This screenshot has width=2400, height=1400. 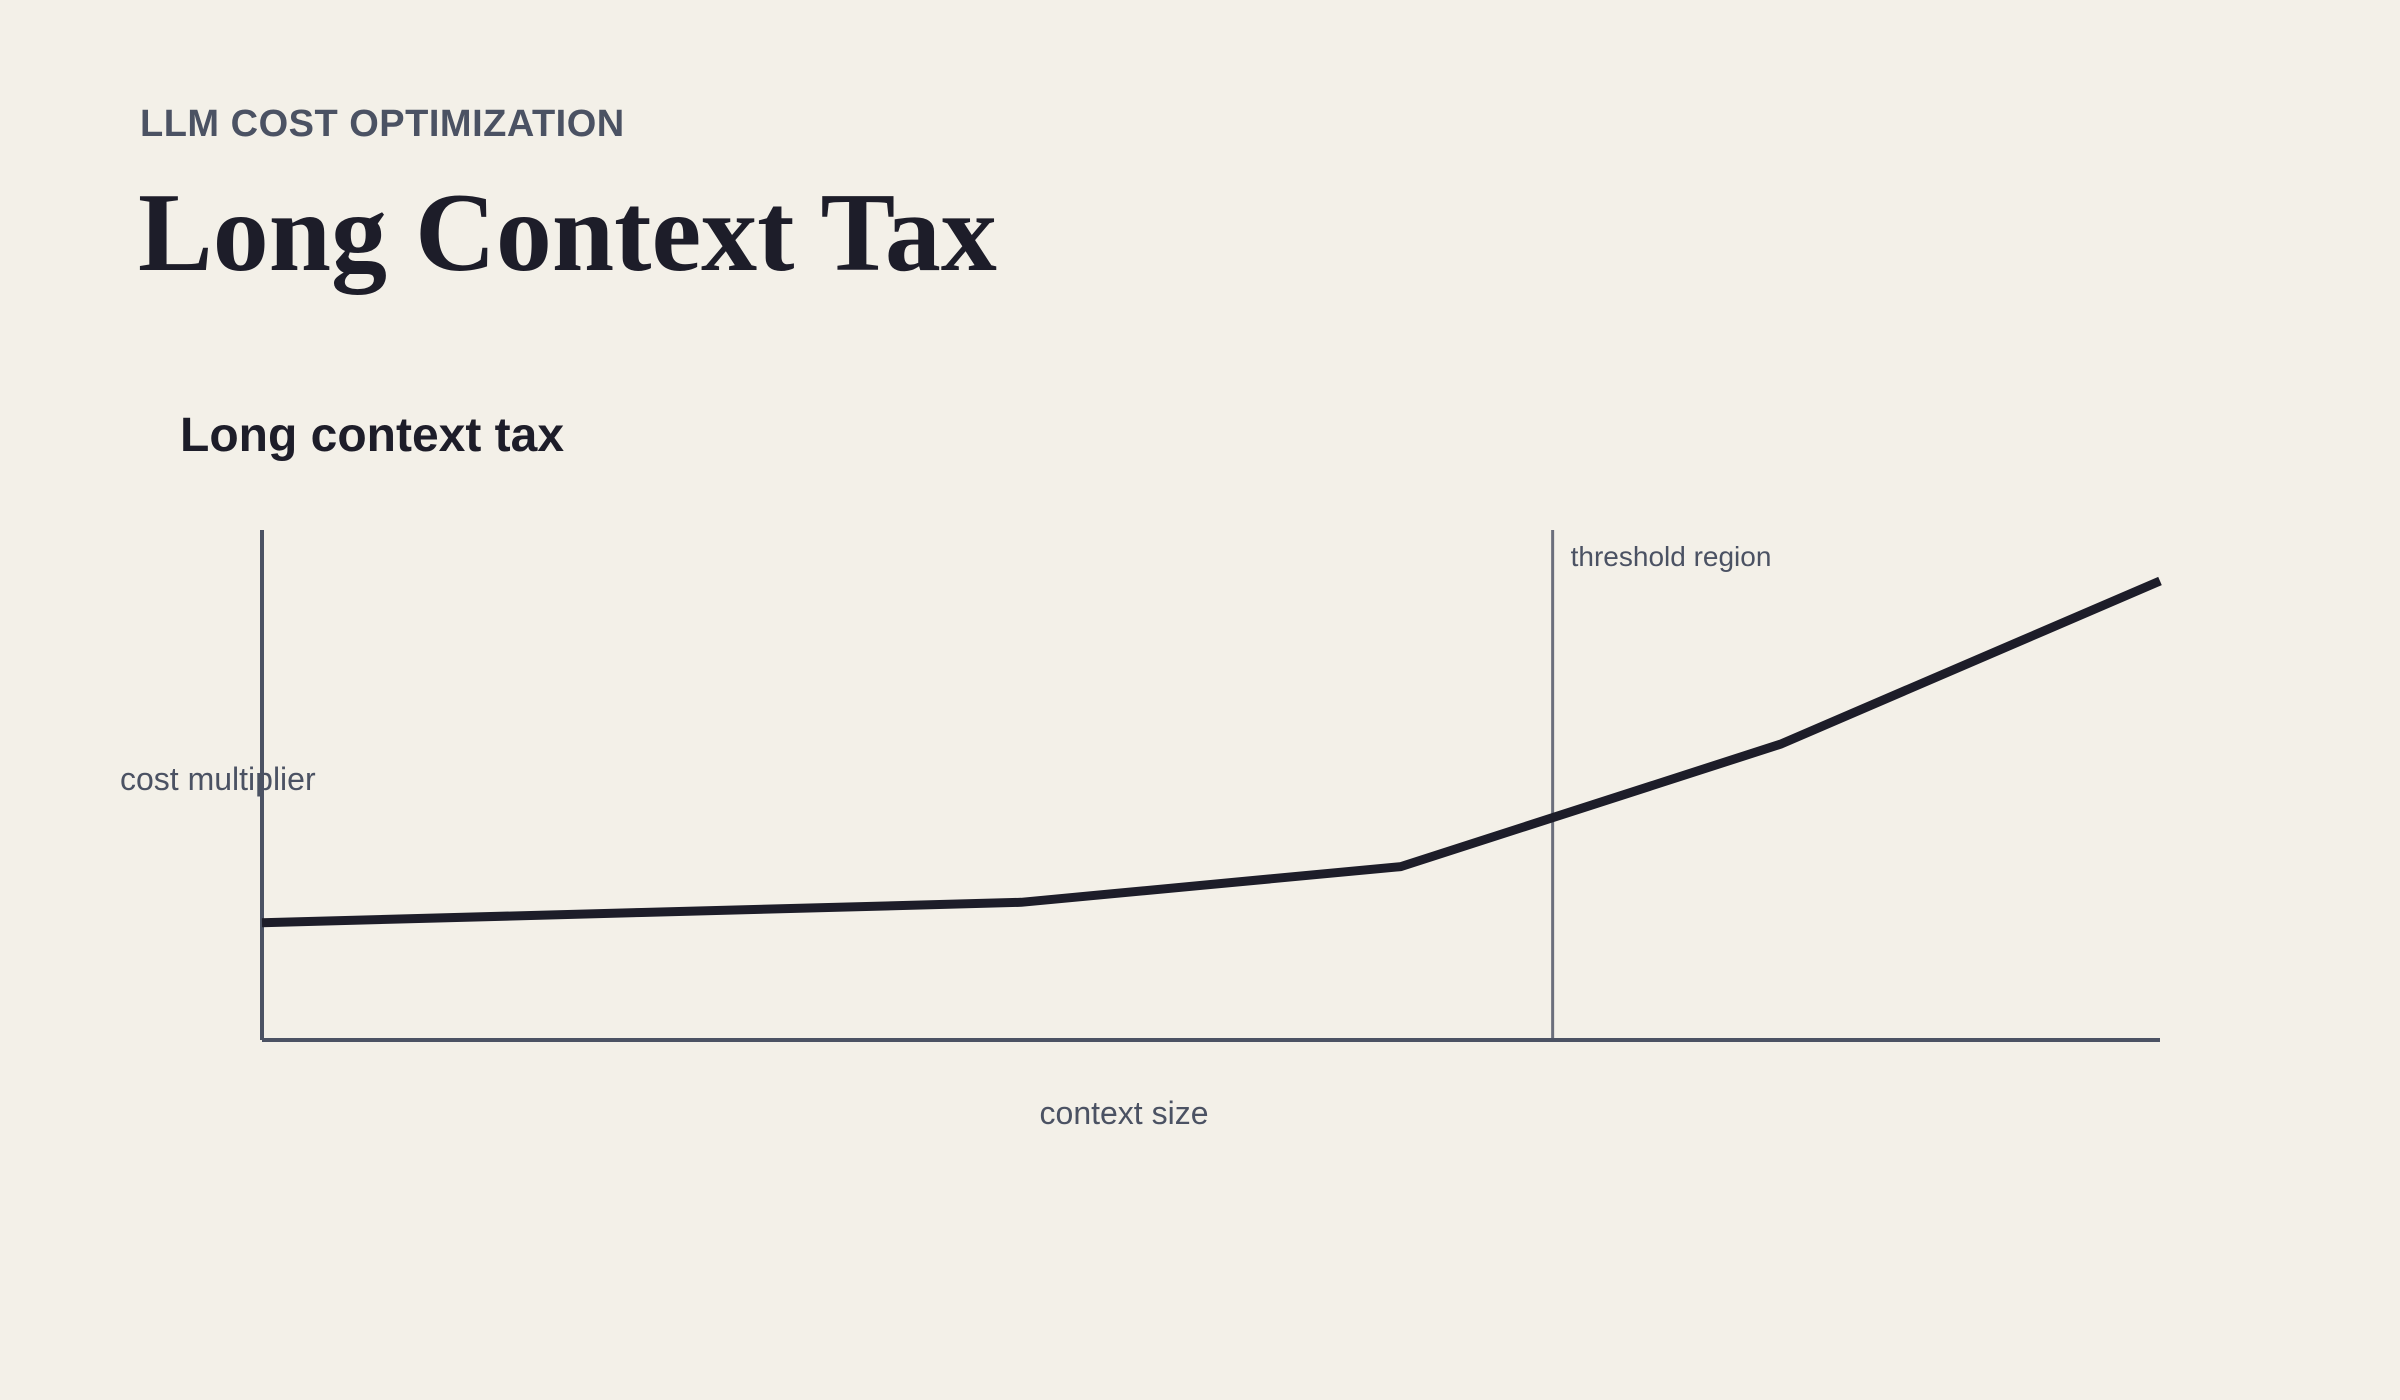 What do you see at coordinates (1124, 1113) in the screenshot?
I see `x-axis-label: context size` at bounding box center [1124, 1113].